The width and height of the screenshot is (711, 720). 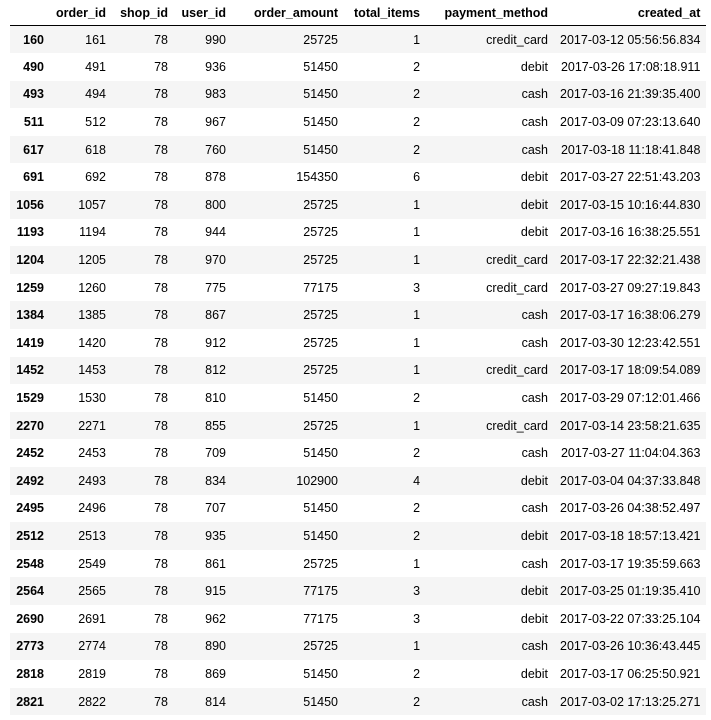 What do you see at coordinates (30, 425) in the screenshot?
I see `row-index: 2270` at bounding box center [30, 425].